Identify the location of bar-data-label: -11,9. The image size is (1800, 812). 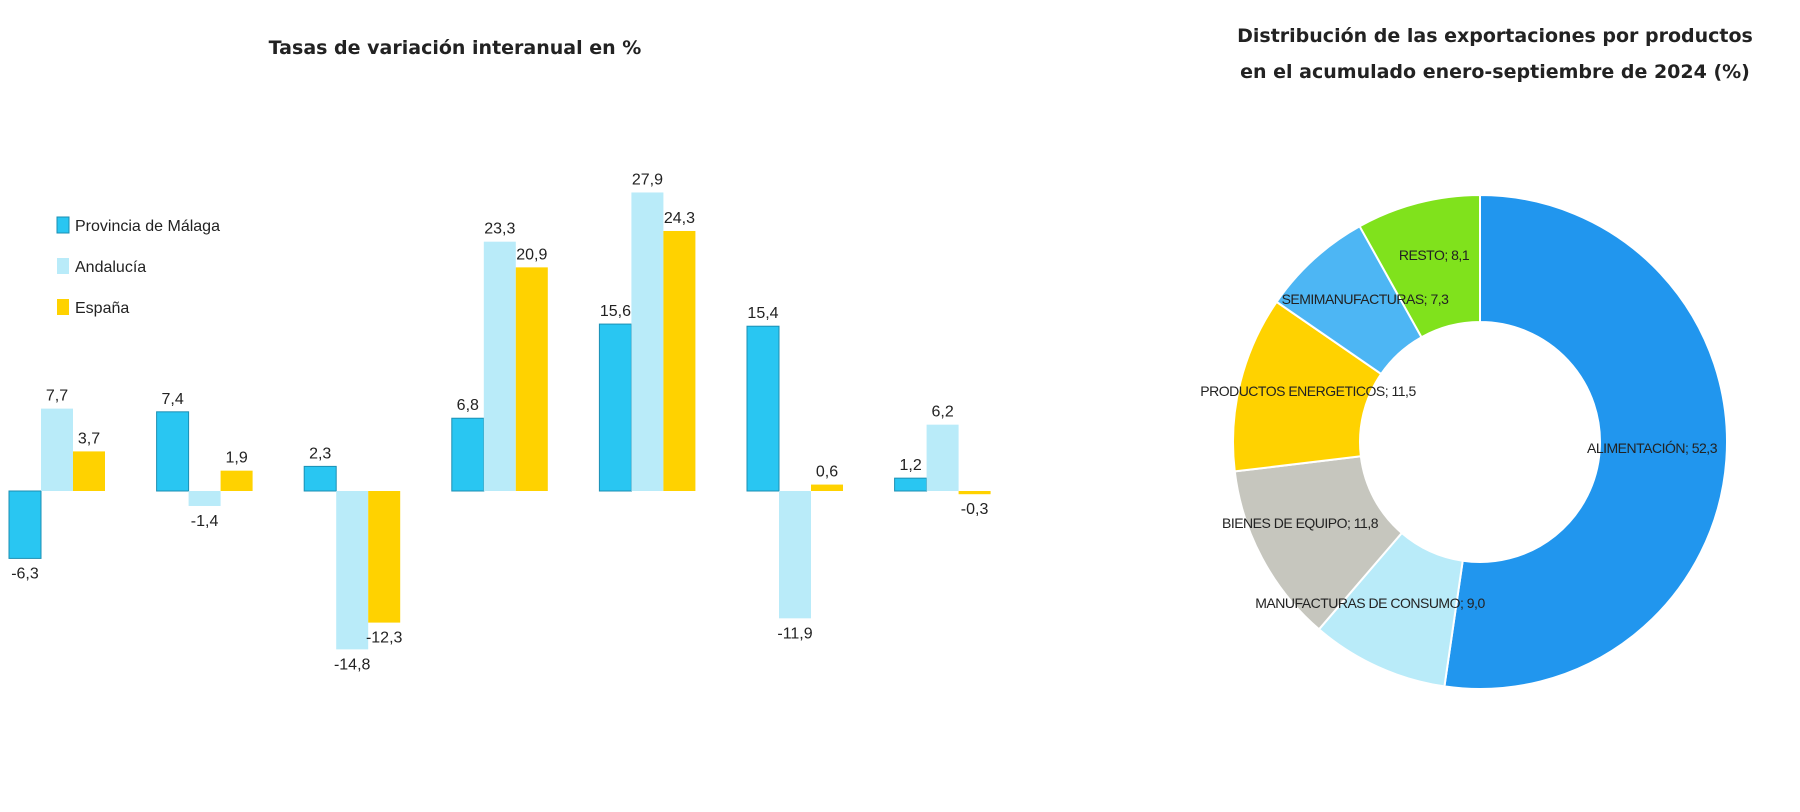
(794, 633).